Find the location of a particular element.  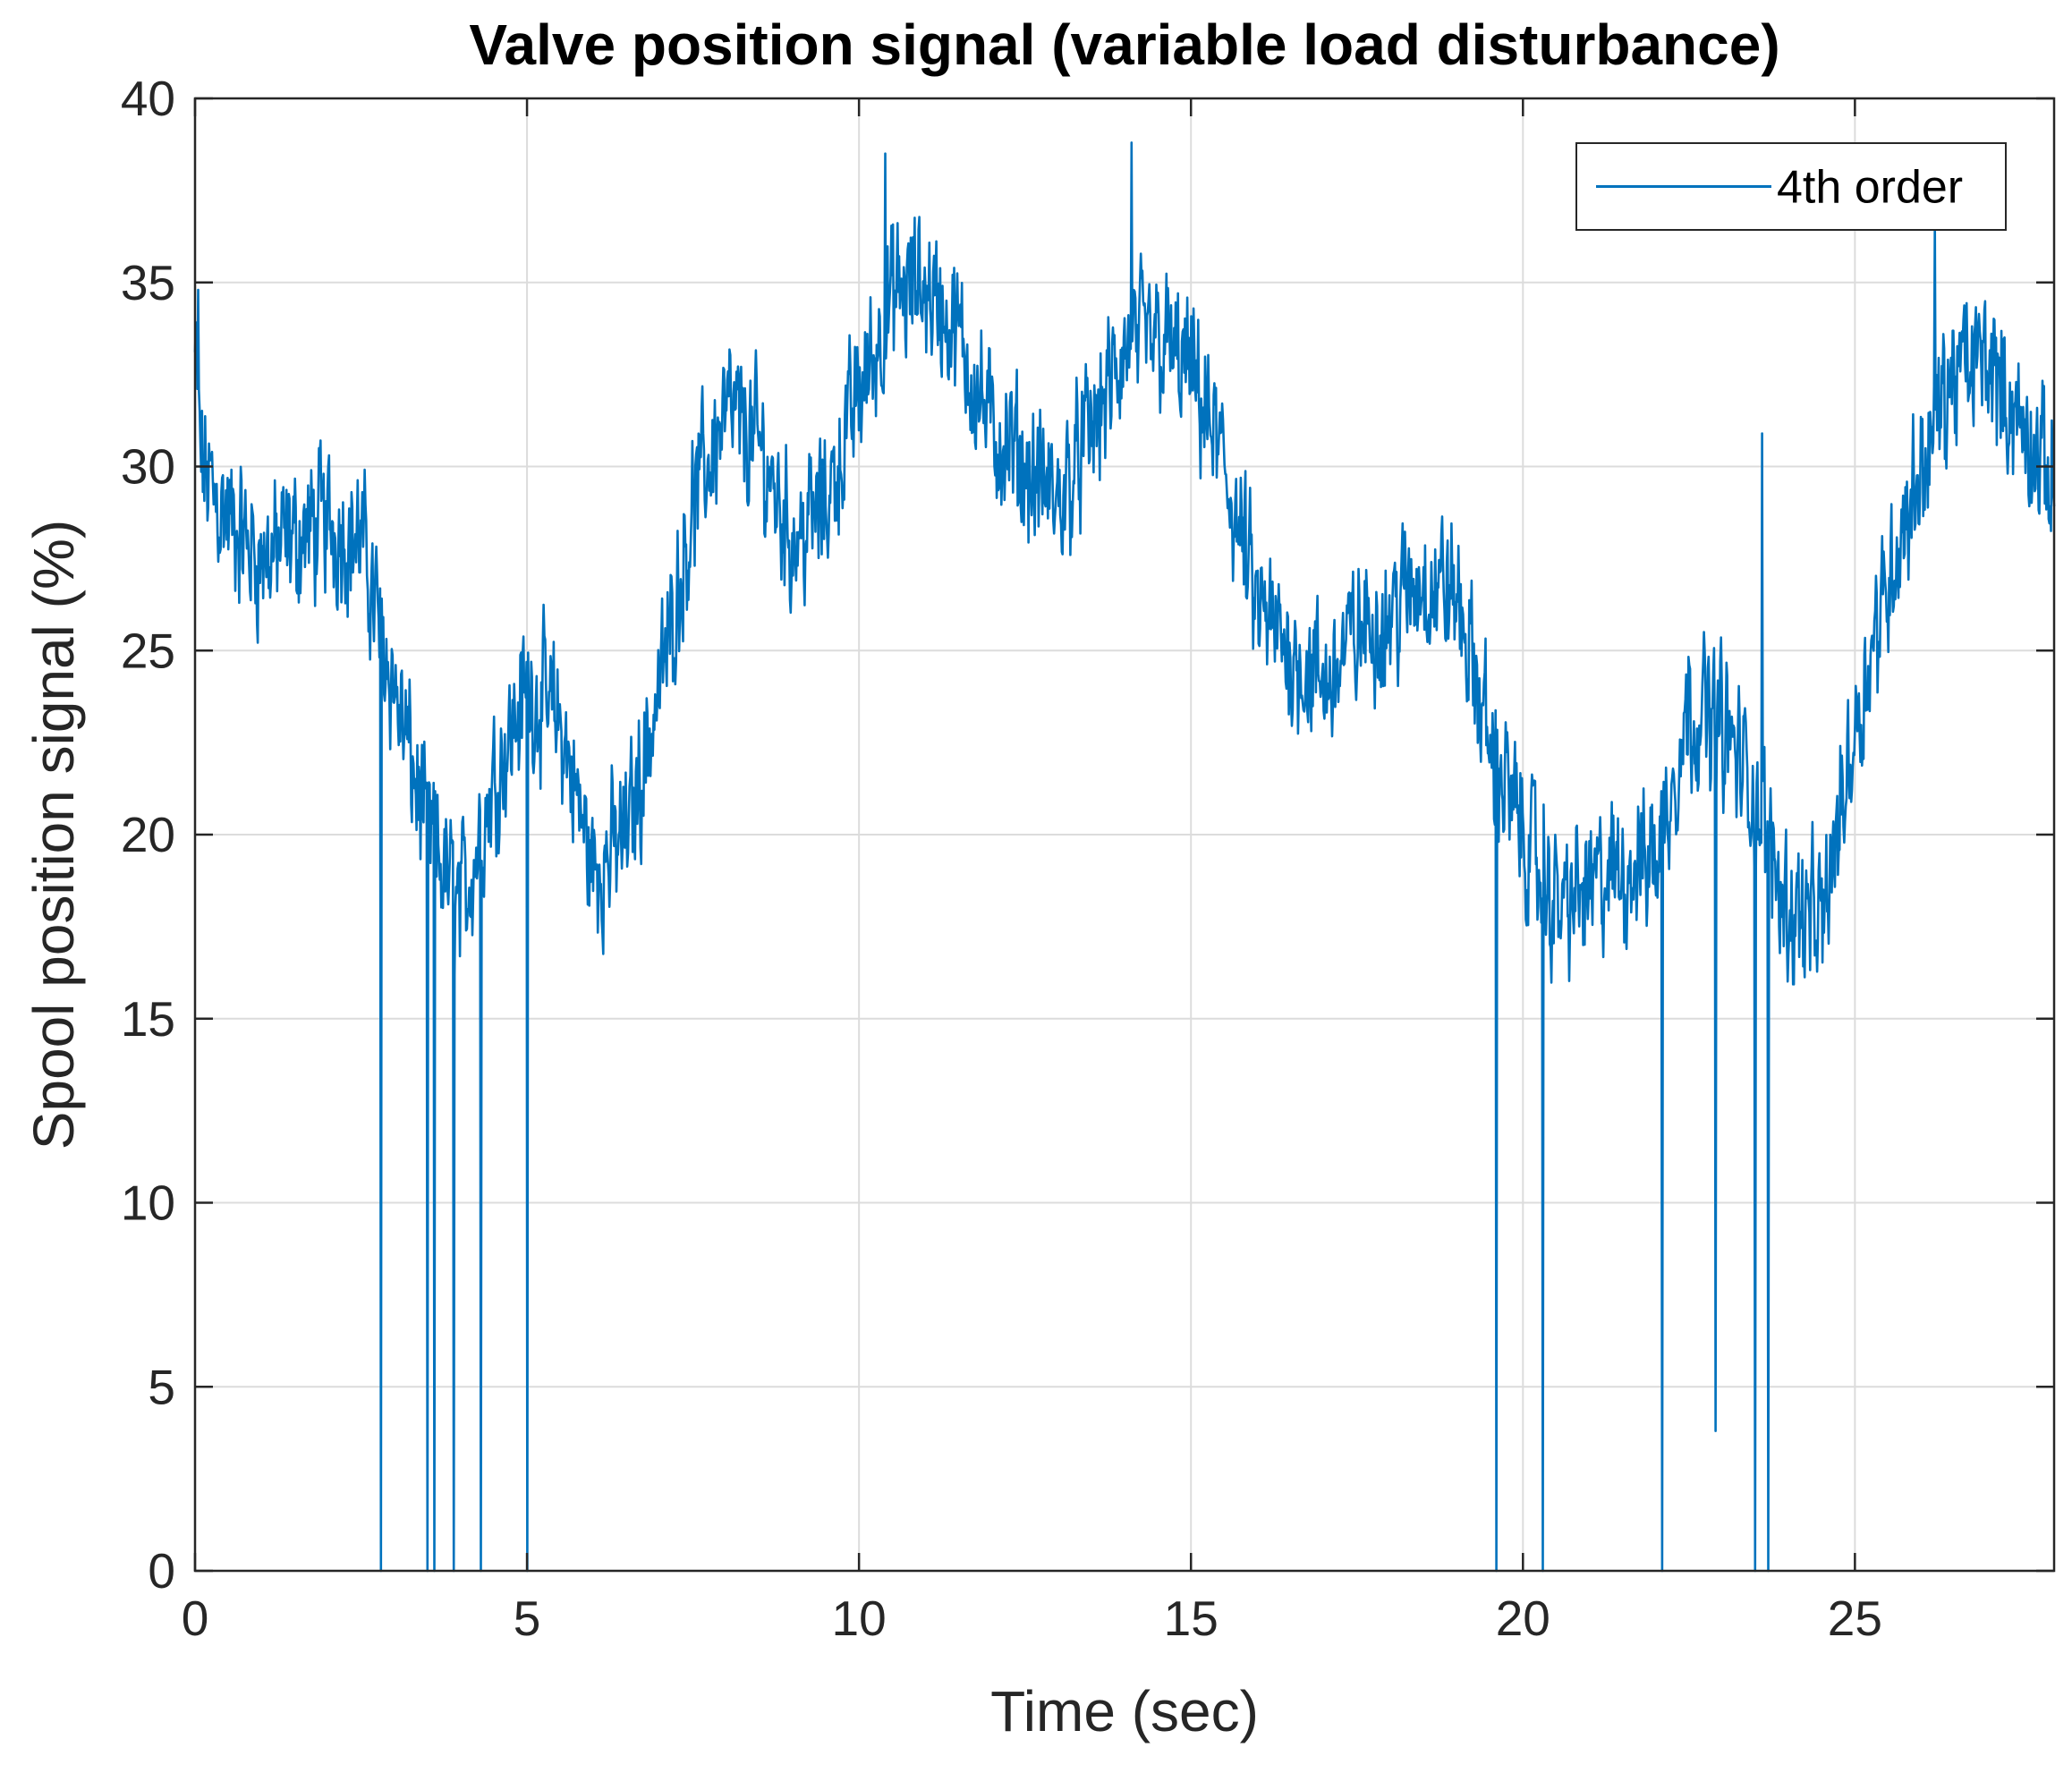

y-axis-tick-labels: 0 5 10 15 20 25 30 35 40 is located at coordinates (148, 835).